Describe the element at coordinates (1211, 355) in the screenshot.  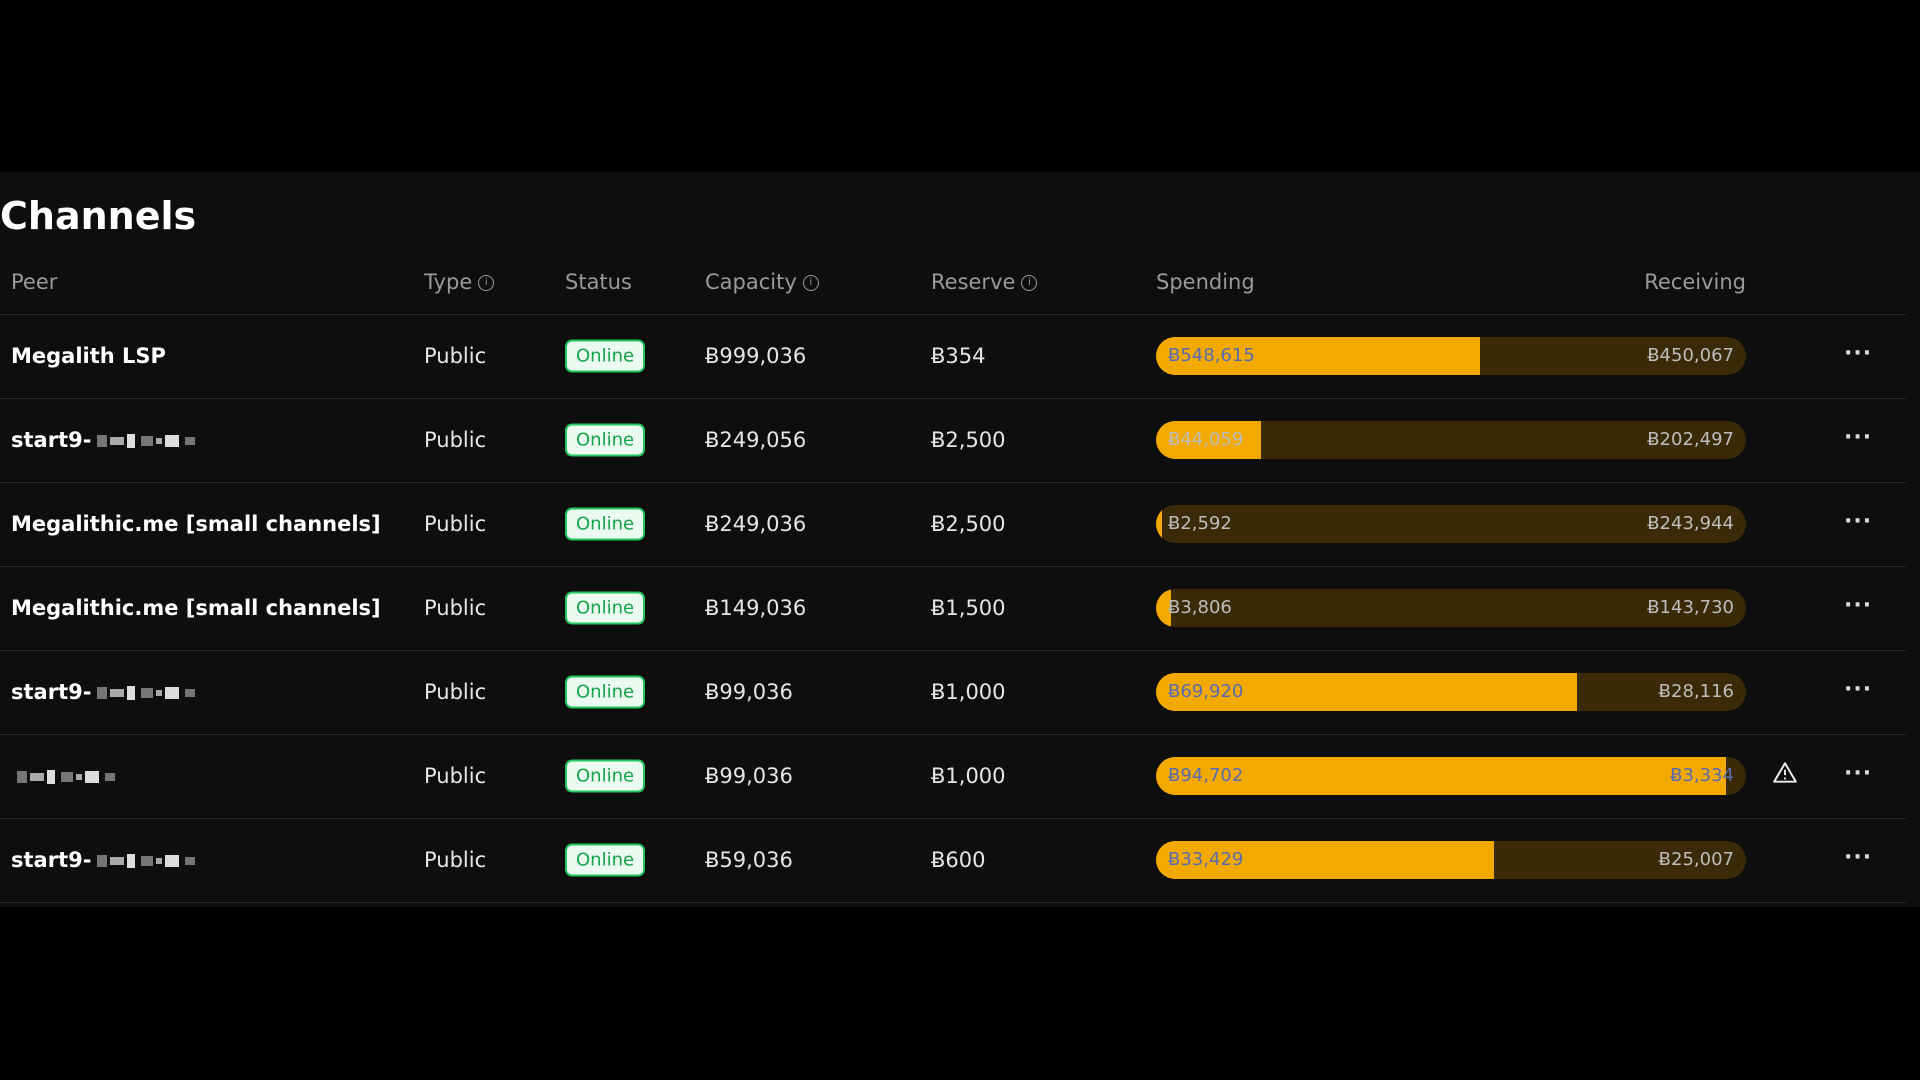
I see `spending-label: Ƀ548,615` at that location.